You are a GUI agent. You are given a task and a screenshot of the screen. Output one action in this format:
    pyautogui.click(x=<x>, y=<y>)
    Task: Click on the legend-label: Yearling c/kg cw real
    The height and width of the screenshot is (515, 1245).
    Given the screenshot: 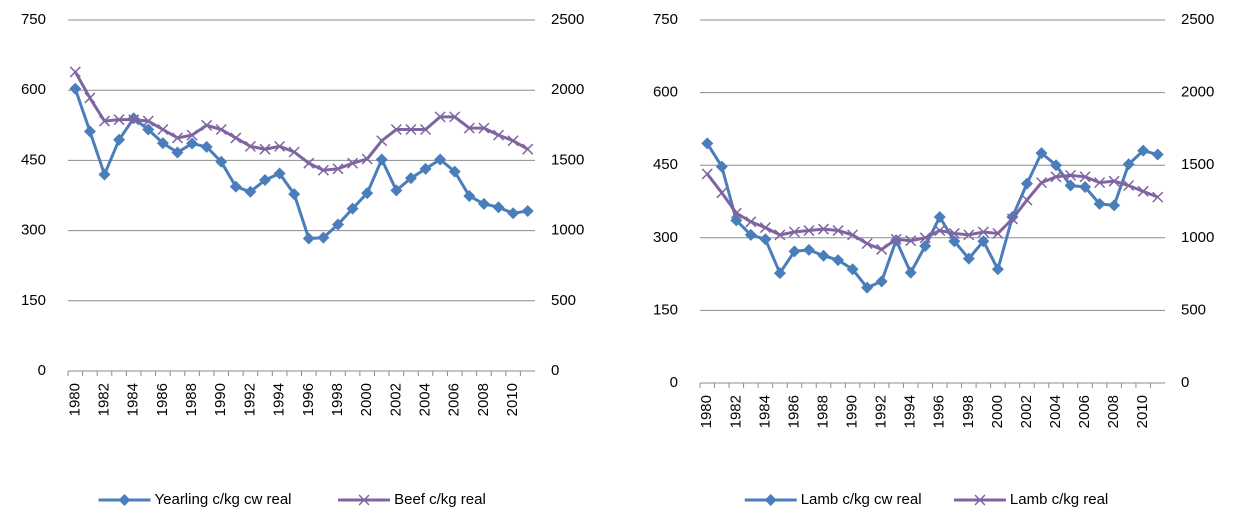 What is the action you would take?
    pyautogui.click(x=223, y=499)
    